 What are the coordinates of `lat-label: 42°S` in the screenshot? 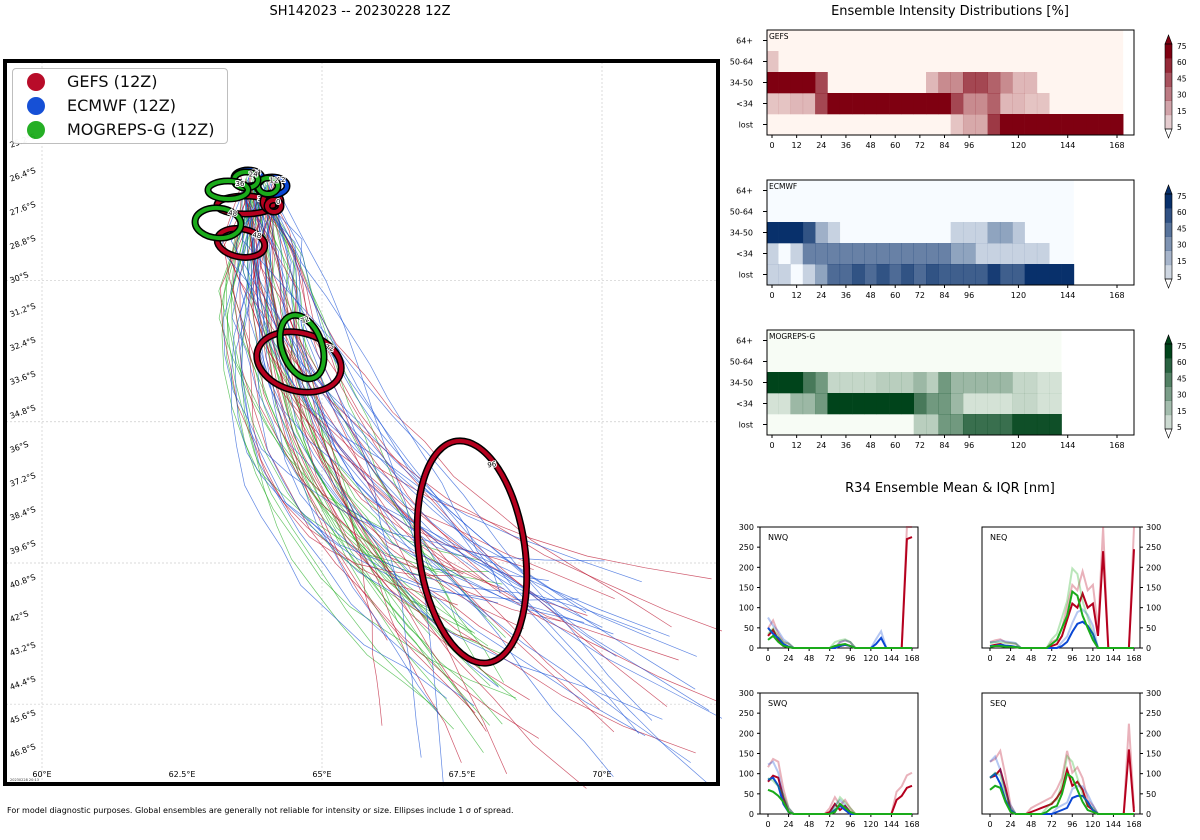 It's located at (19, 616).